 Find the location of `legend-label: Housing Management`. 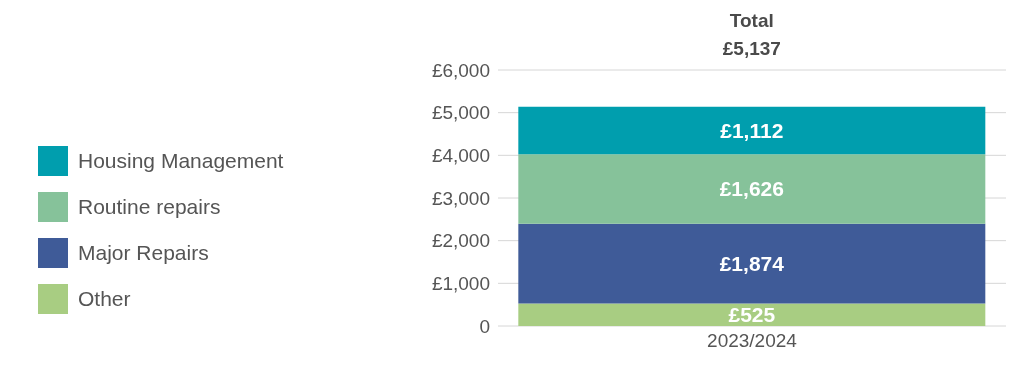

legend-label: Housing Management is located at coordinates (181, 161).